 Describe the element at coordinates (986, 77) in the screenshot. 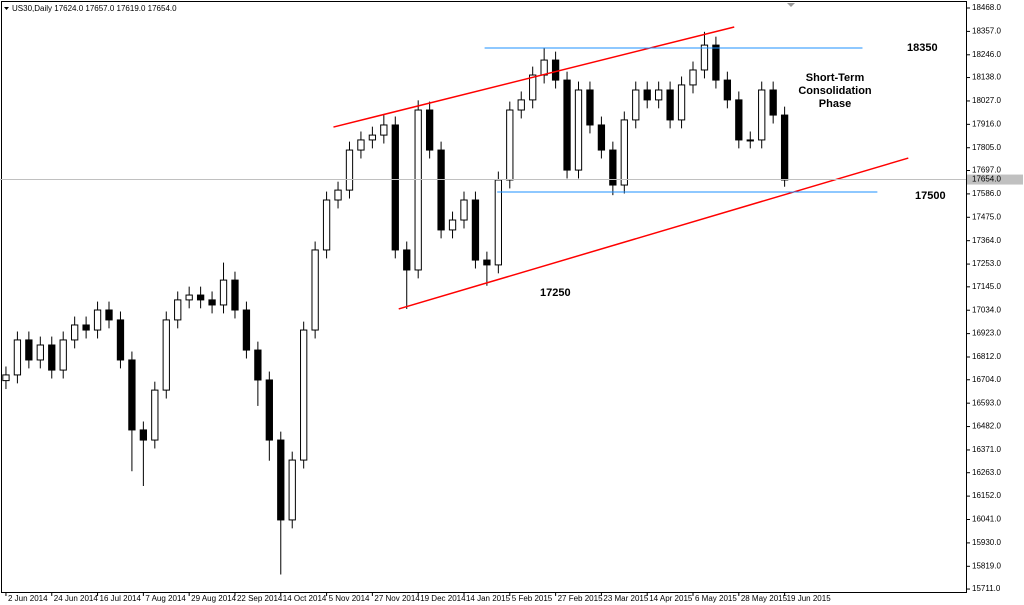

I see `y-tick-label: 18138.0` at that location.